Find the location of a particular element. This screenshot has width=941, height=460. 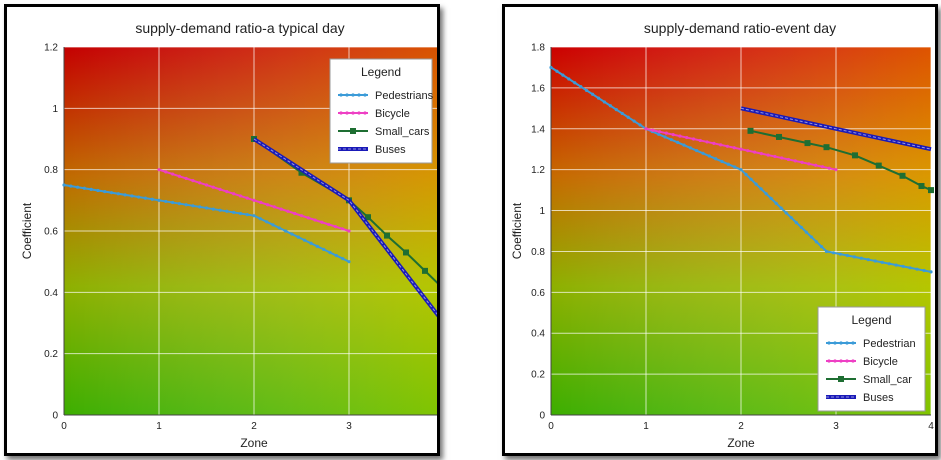

series-small-car is located at coordinates (840, 160).